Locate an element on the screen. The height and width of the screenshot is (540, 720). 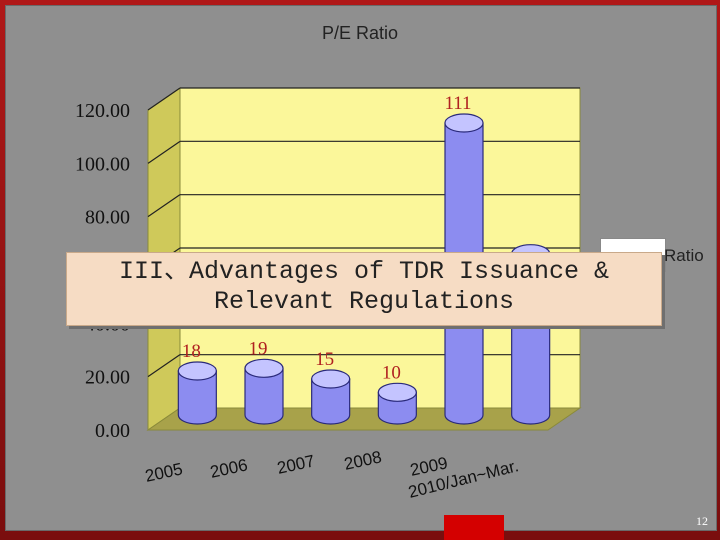
x-tick-label: 2006 is located at coordinates (228, 468).